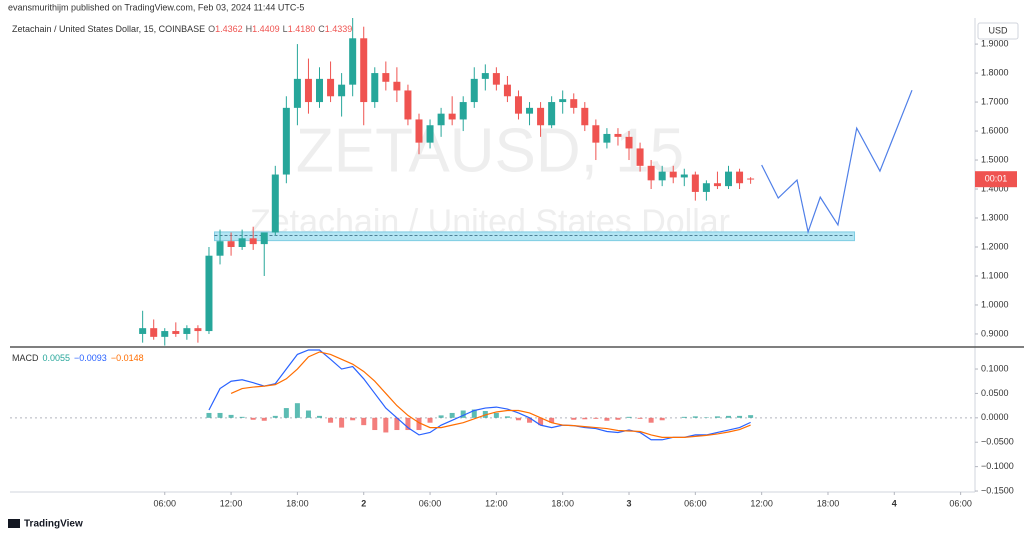 This screenshot has width=1024, height=538. I want to click on macd-value: −0.0093, so click(90, 358).